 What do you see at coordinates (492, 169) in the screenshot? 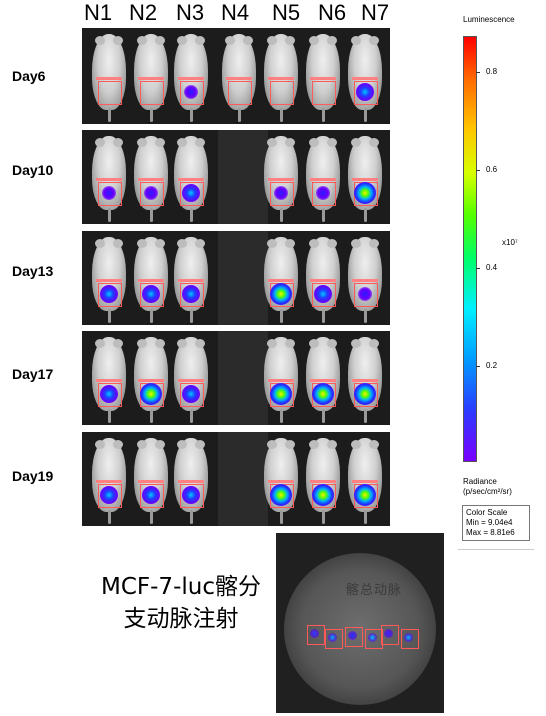
I see `color-scale-tick-0-6: 0.6` at bounding box center [492, 169].